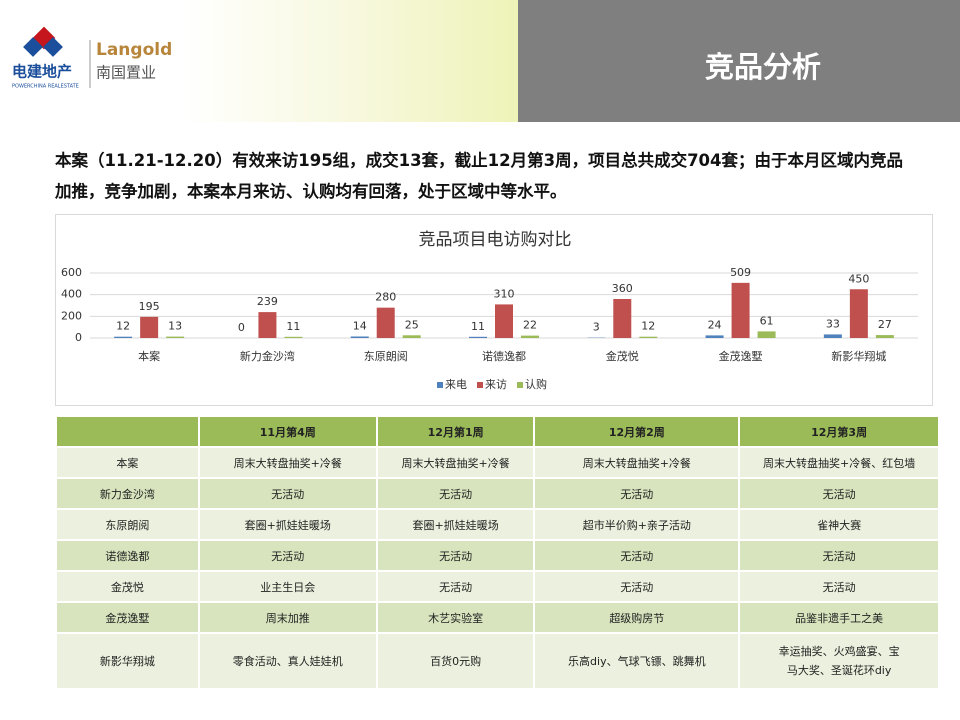 The width and height of the screenshot is (960, 720). What do you see at coordinates (648, 326) in the screenshot?
I see `data-label: 12` at bounding box center [648, 326].